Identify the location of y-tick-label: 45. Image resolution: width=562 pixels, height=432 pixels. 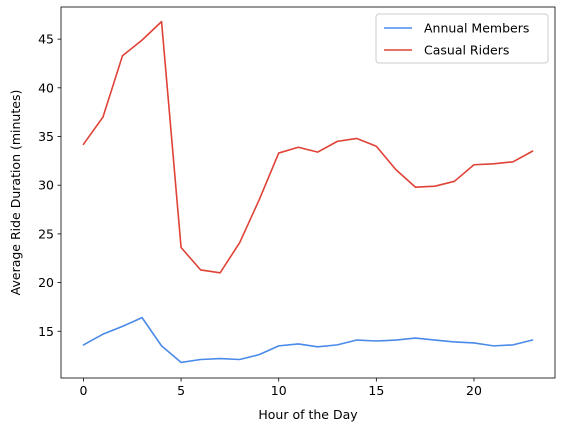
(46, 39).